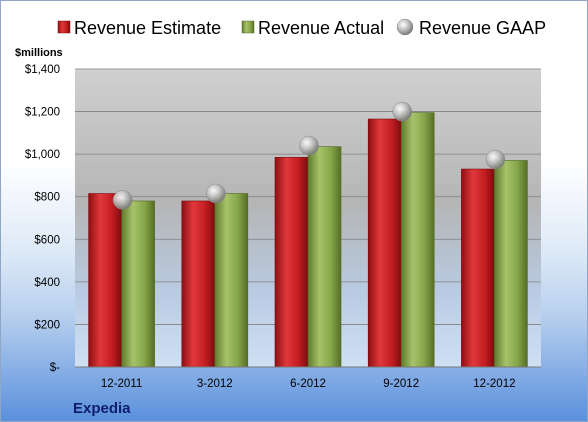 The width and height of the screenshot is (588, 422). What do you see at coordinates (401, 384) in the screenshot?
I see `x-tick-label: 9-2012` at bounding box center [401, 384].